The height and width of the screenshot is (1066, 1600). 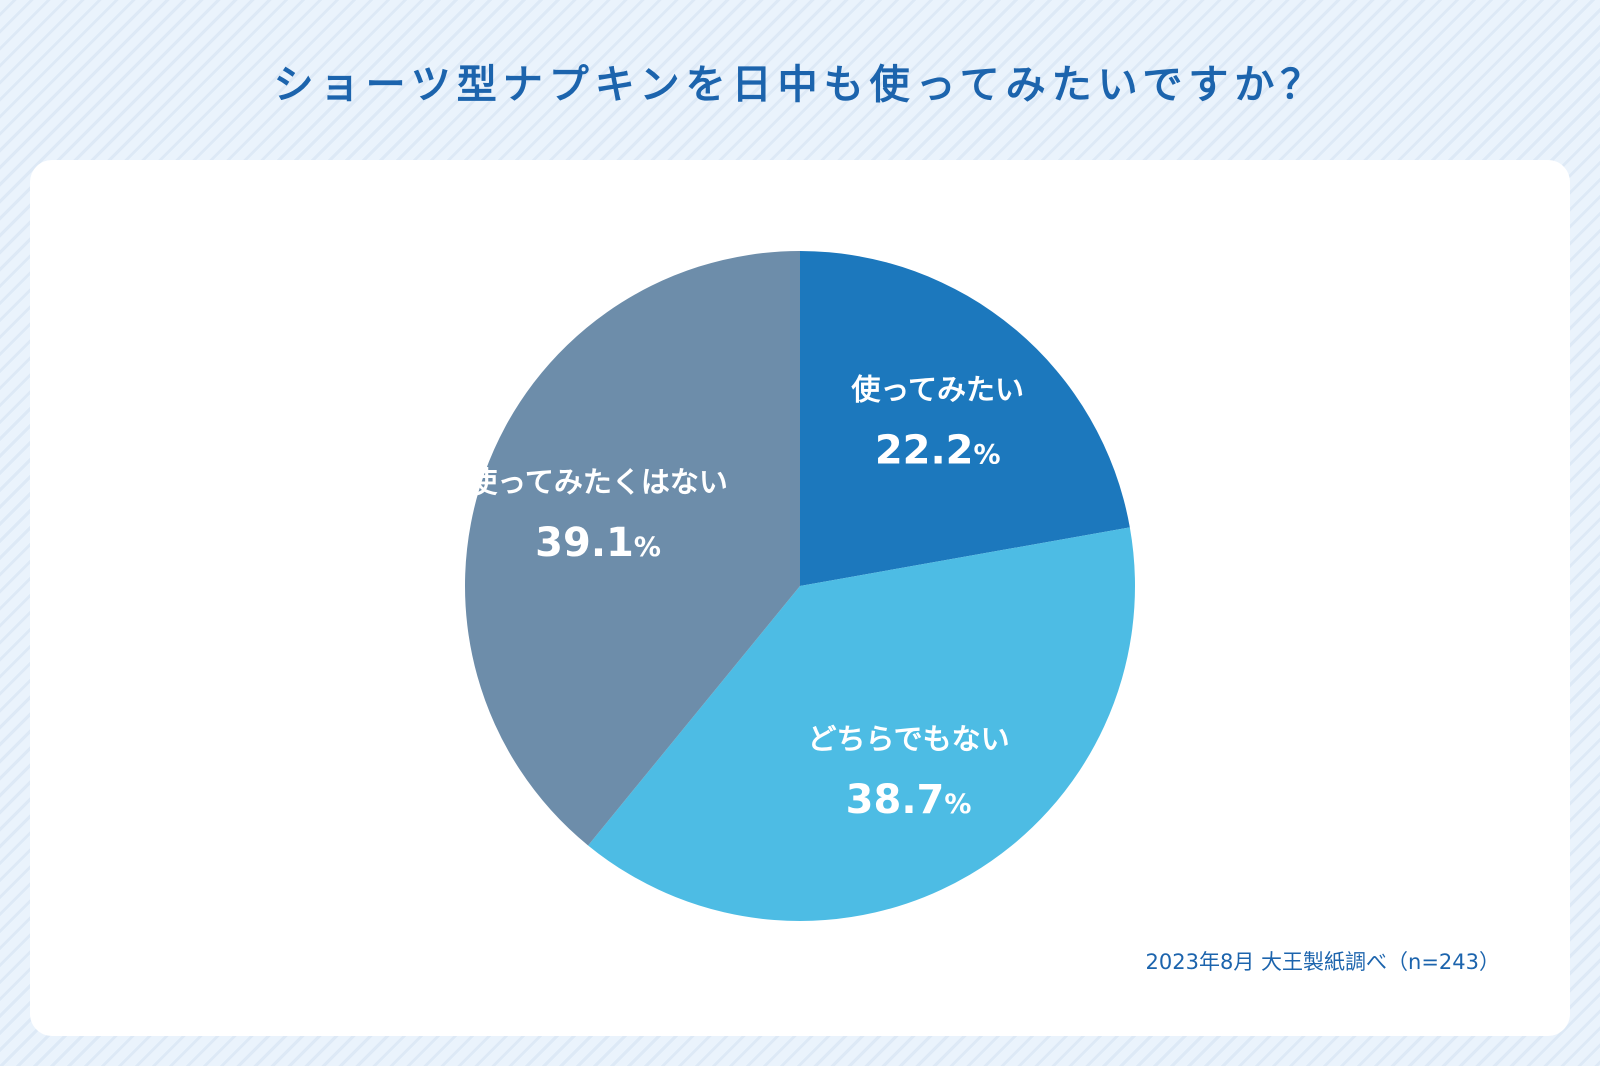 I want to click on chart-title: ショーツ型ナプキンを日中も使ってみたいですか？, so click(x=800, y=85).